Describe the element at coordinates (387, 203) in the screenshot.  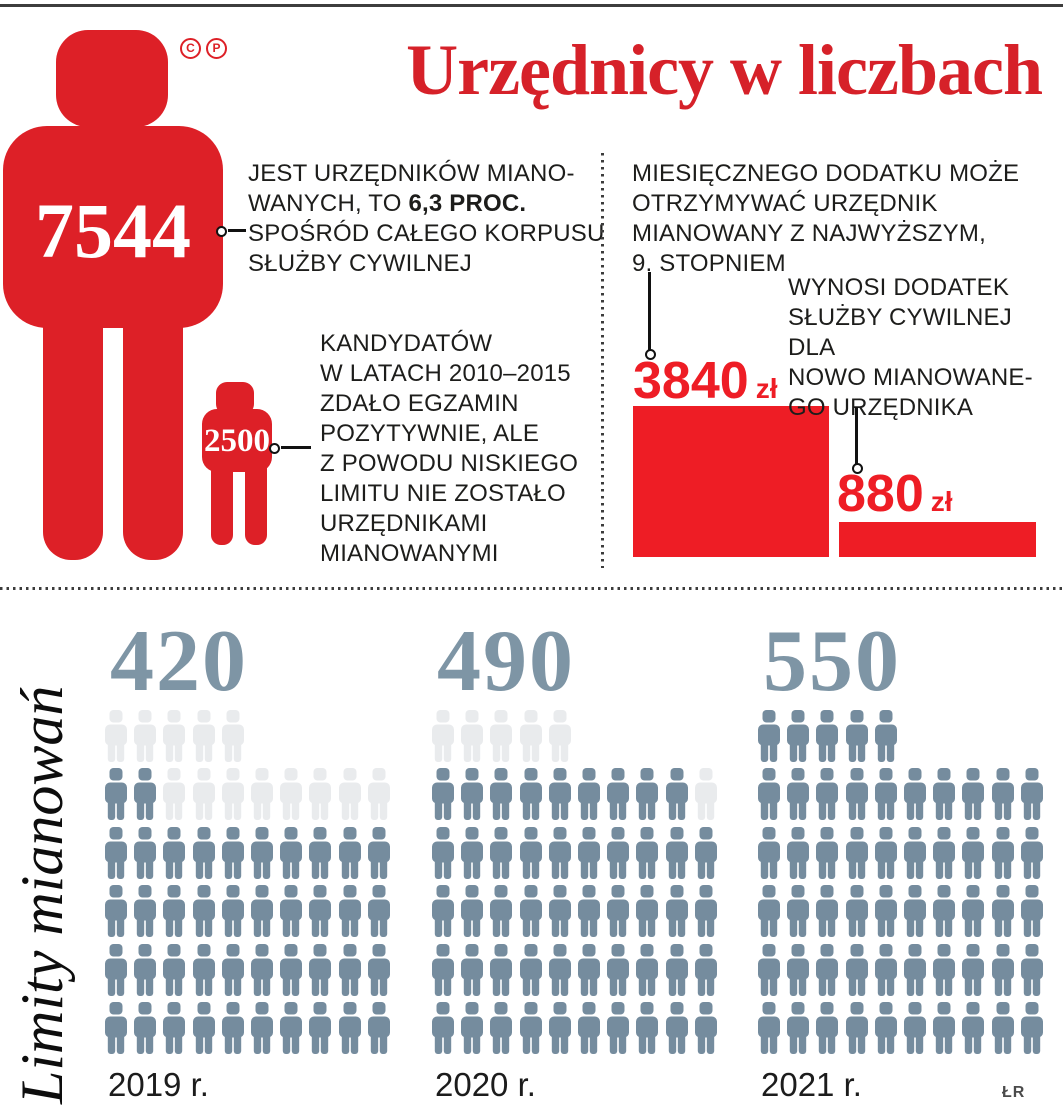
I see `fact-line: WANYCH, TO 6,3 PROC.` at that location.